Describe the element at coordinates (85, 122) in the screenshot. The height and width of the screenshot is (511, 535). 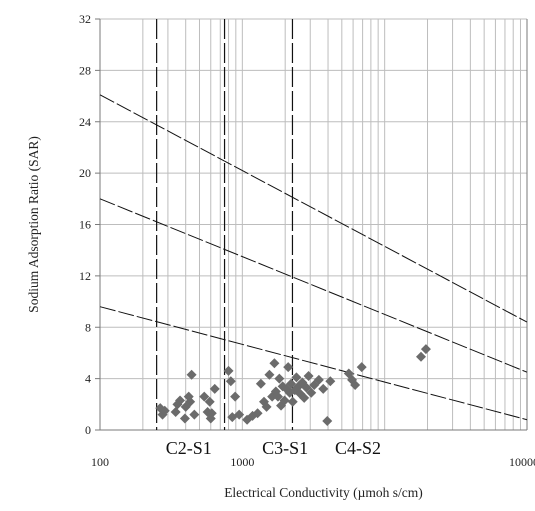
I see `y-tick-label: 24` at that location.